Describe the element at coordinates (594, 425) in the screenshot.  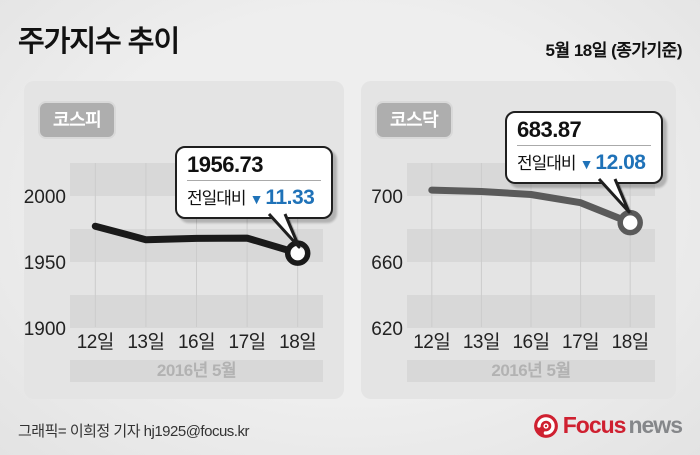
I see `logo-text-focus: Focus` at that location.